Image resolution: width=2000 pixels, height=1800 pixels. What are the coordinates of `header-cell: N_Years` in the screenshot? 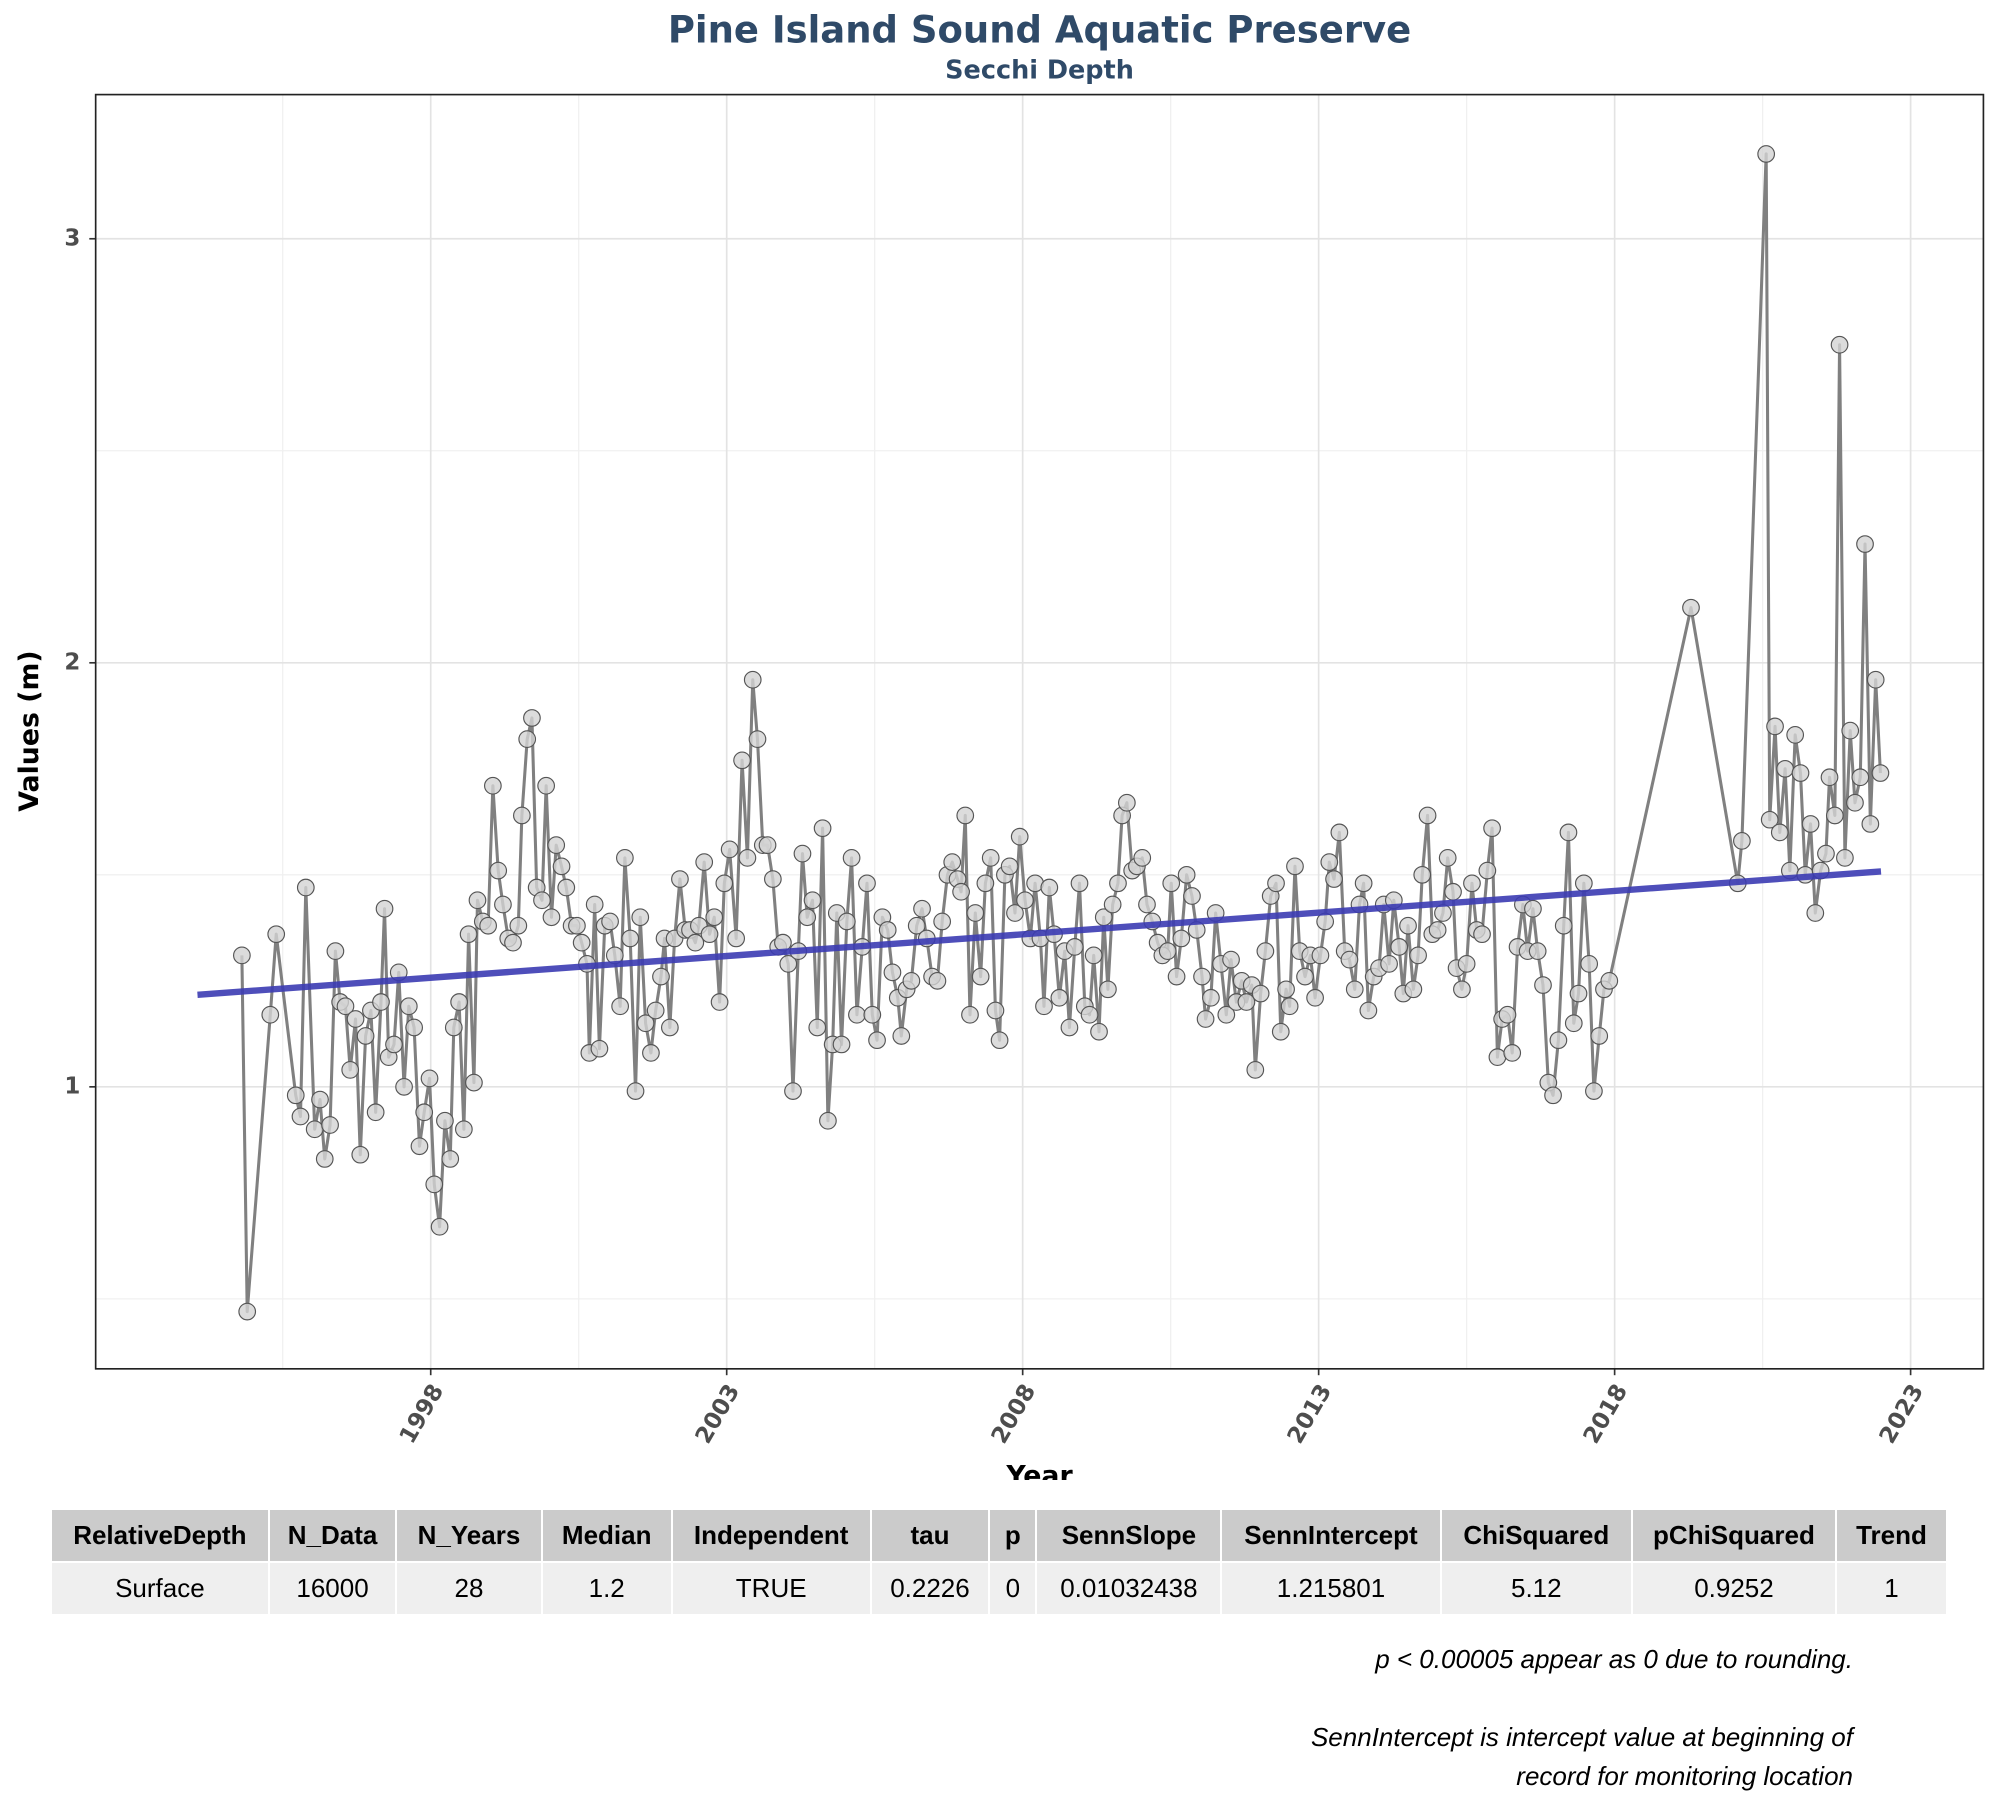 It's located at (469, 1536).